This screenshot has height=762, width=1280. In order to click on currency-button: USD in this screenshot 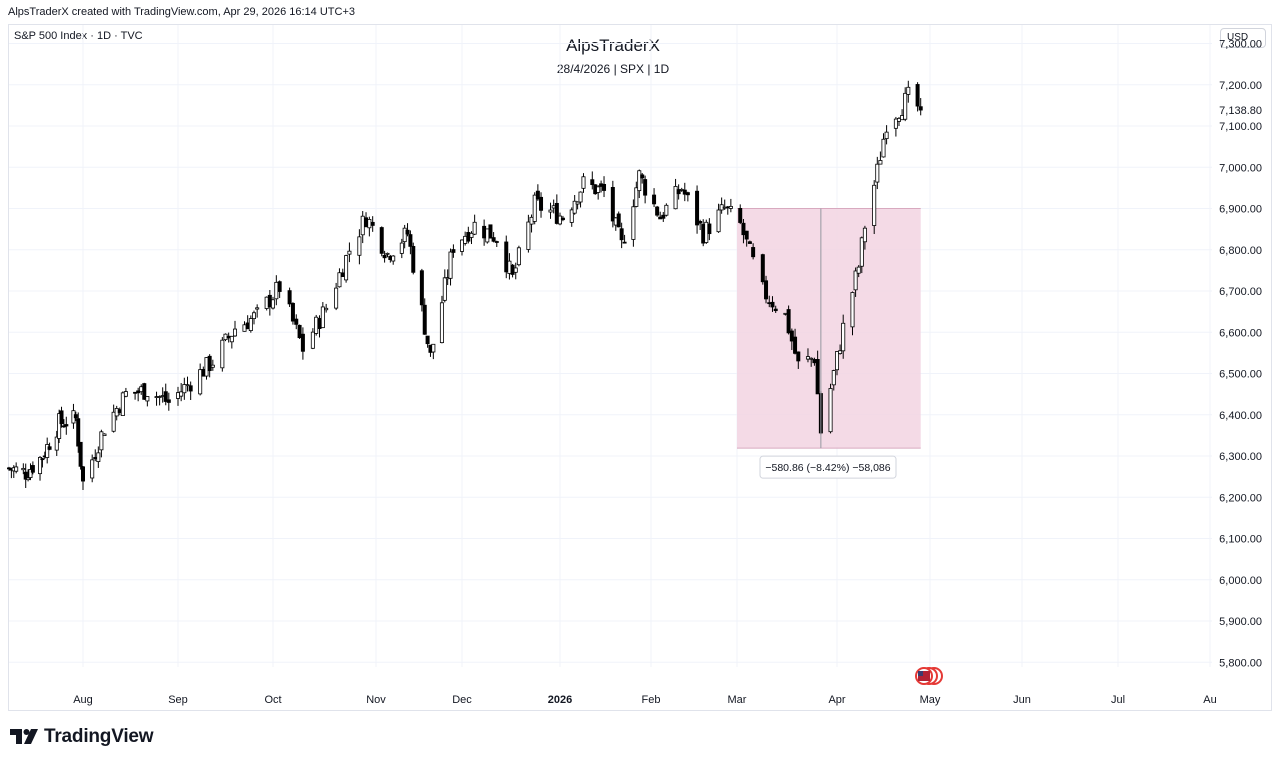, I will do `click(1243, 38)`.